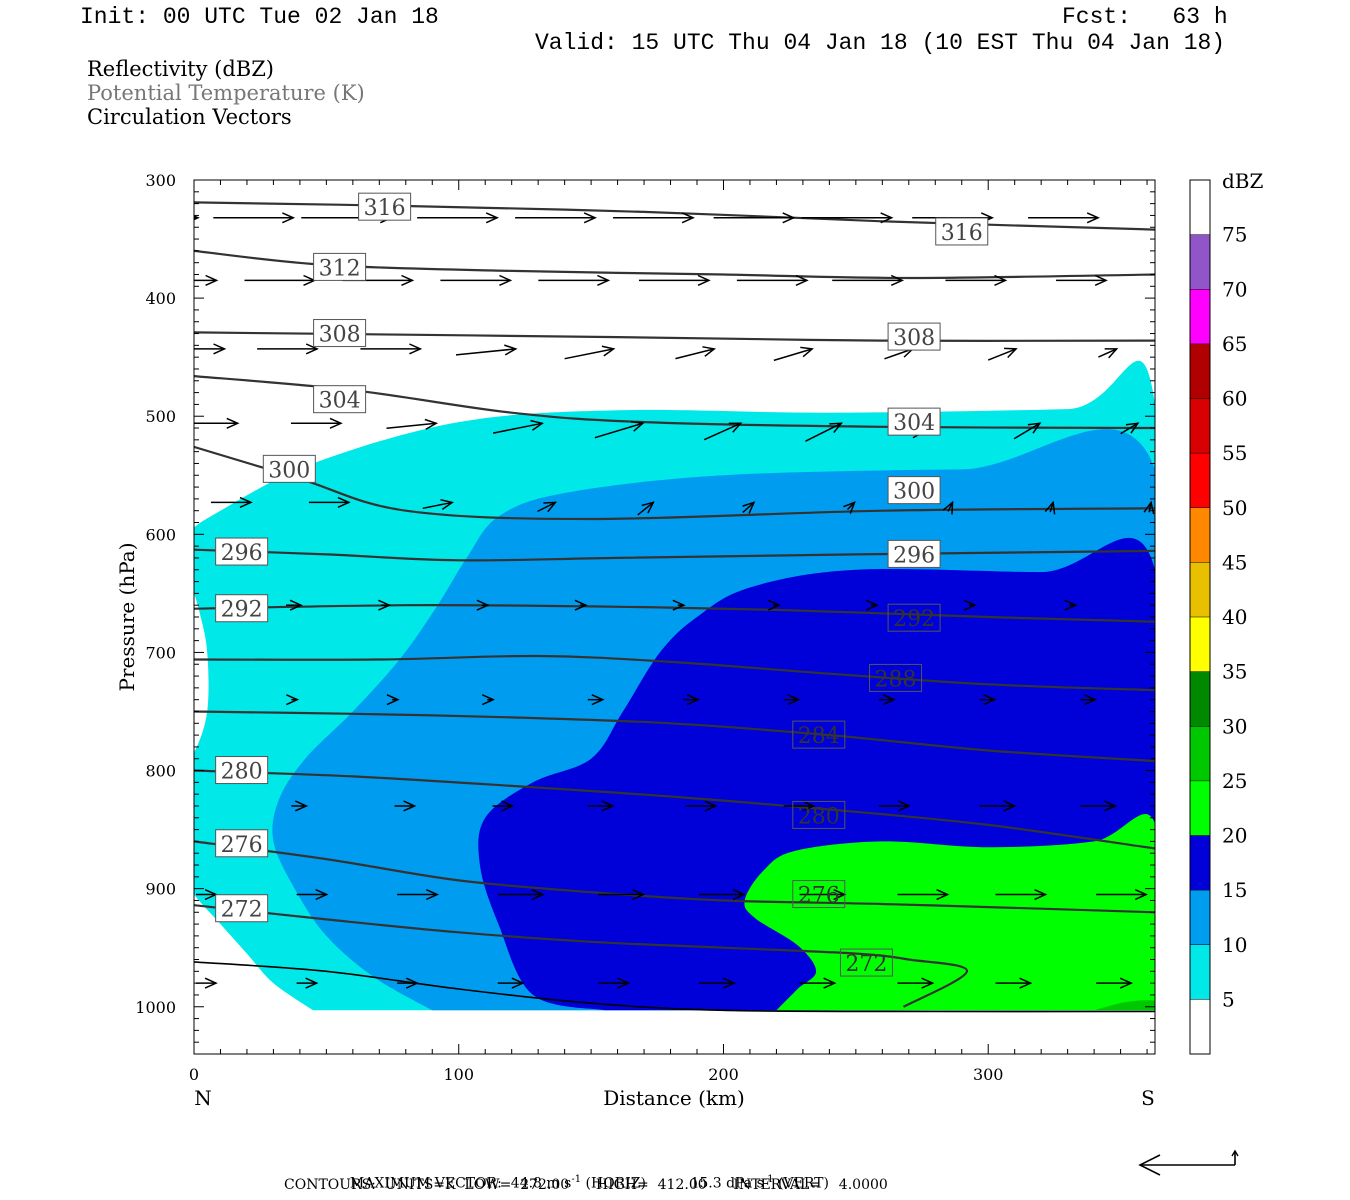 This screenshot has width=1350, height=1200. I want to click on contour-label-text: 300, so click(289, 470).